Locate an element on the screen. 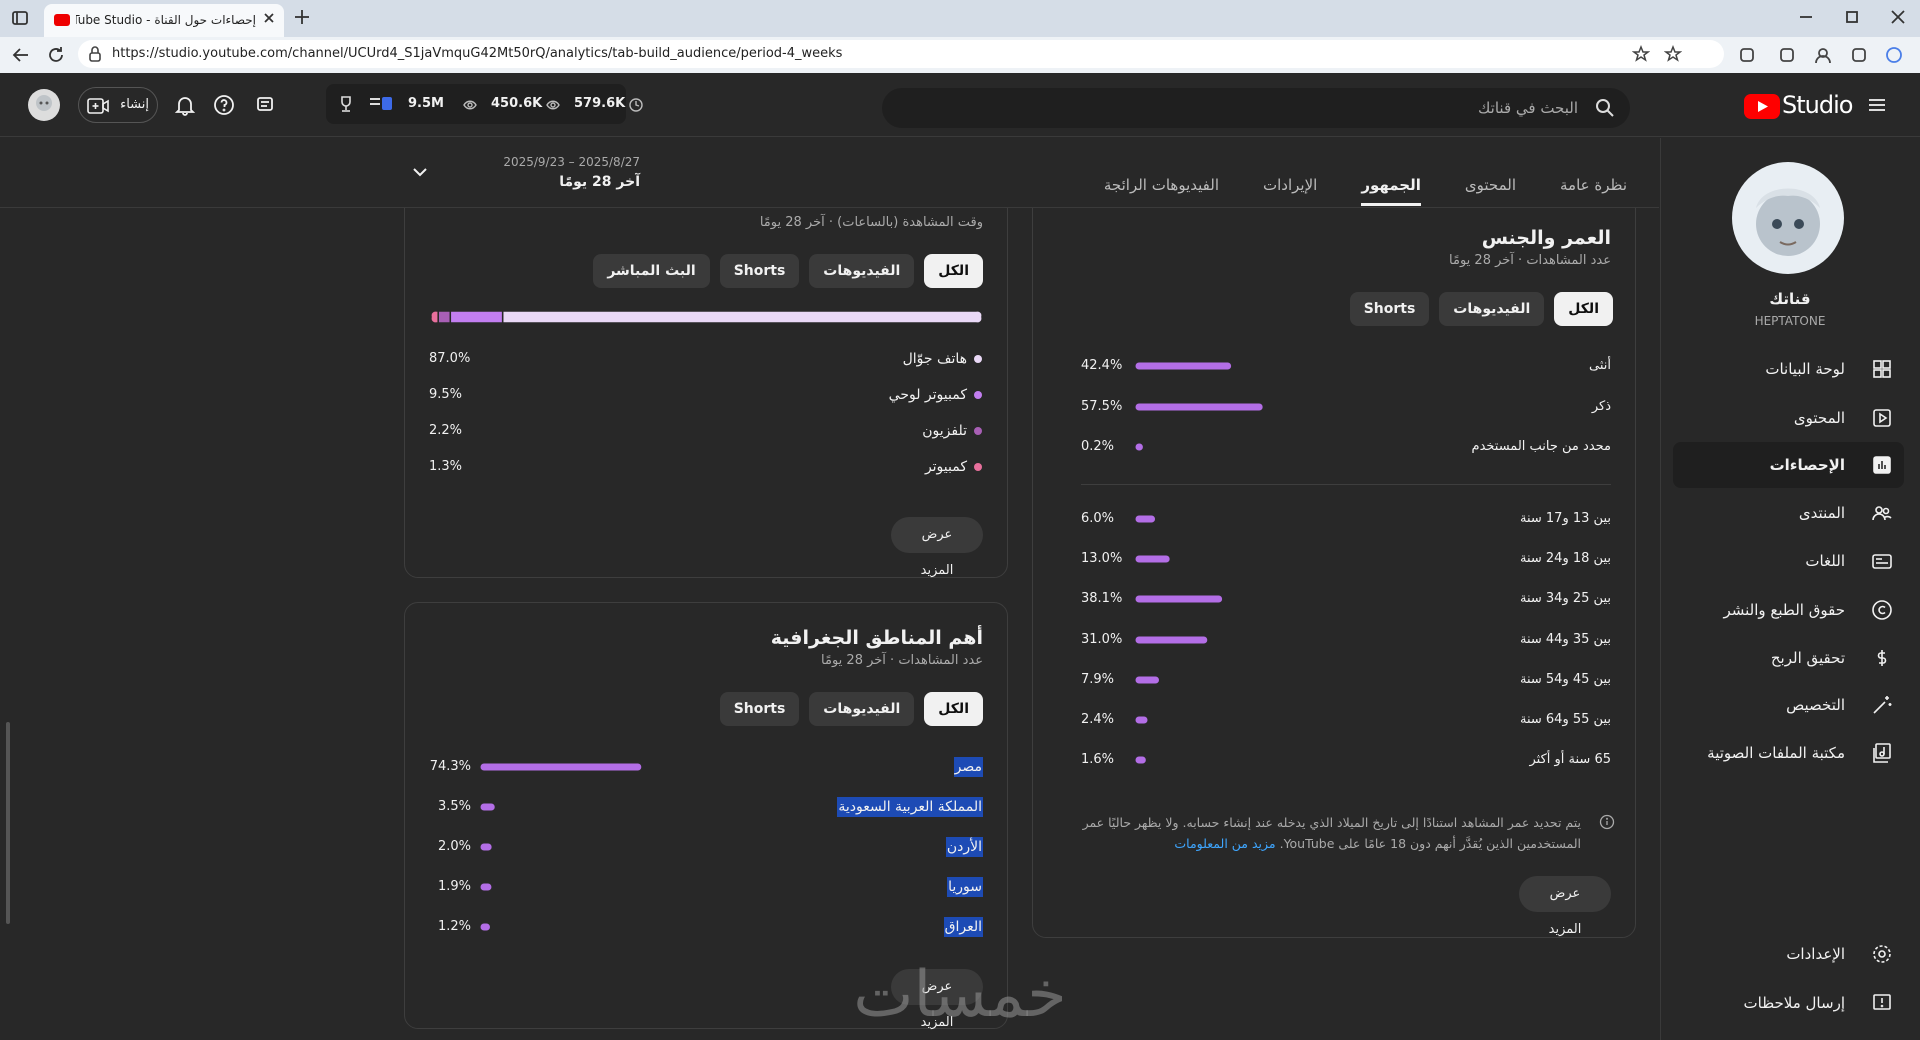 This screenshot has width=1920, height=1040. eye-icon is located at coordinates (553, 105).